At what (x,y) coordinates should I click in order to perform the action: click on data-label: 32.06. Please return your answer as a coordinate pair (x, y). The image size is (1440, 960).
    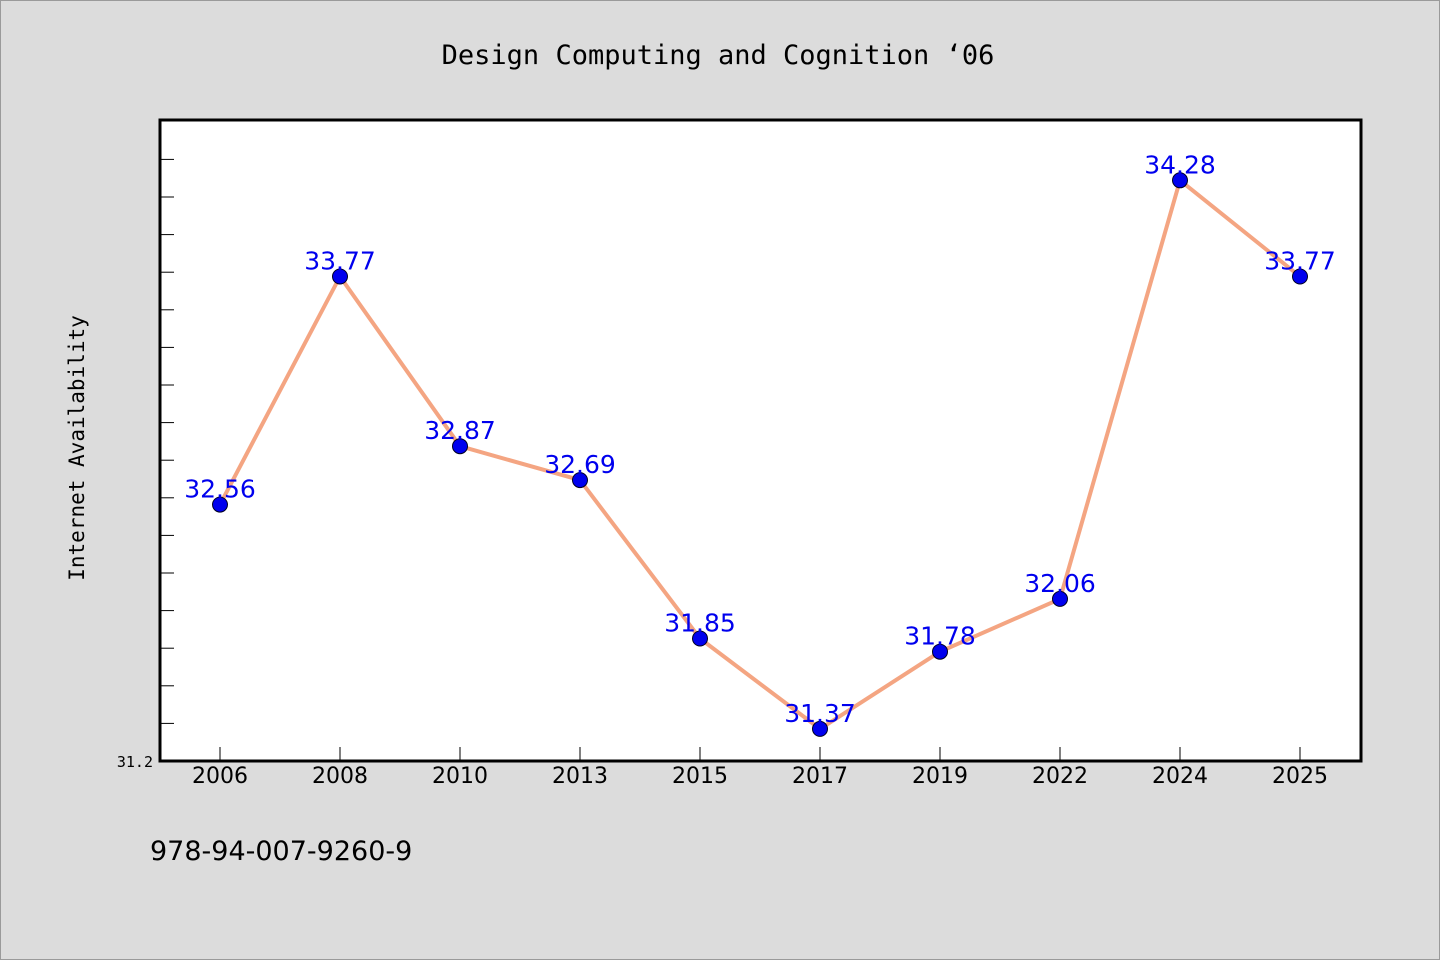
    Looking at the image, I should click on (1060, 583).